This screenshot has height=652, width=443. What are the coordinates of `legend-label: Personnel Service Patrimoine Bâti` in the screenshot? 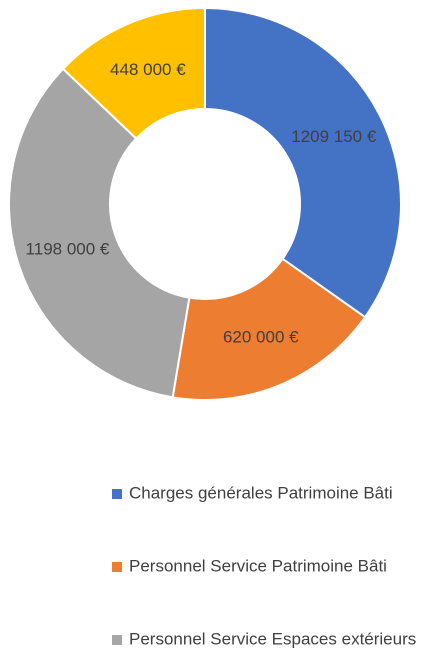 It's located at (258, 565).